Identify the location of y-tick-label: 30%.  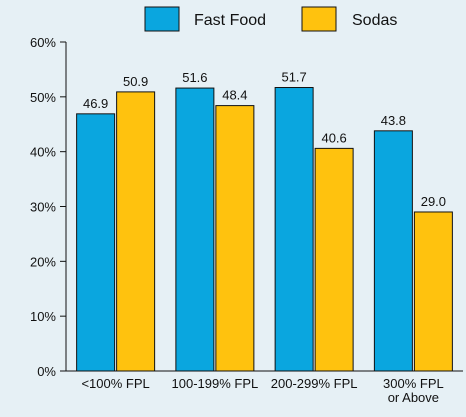
(43, 207).